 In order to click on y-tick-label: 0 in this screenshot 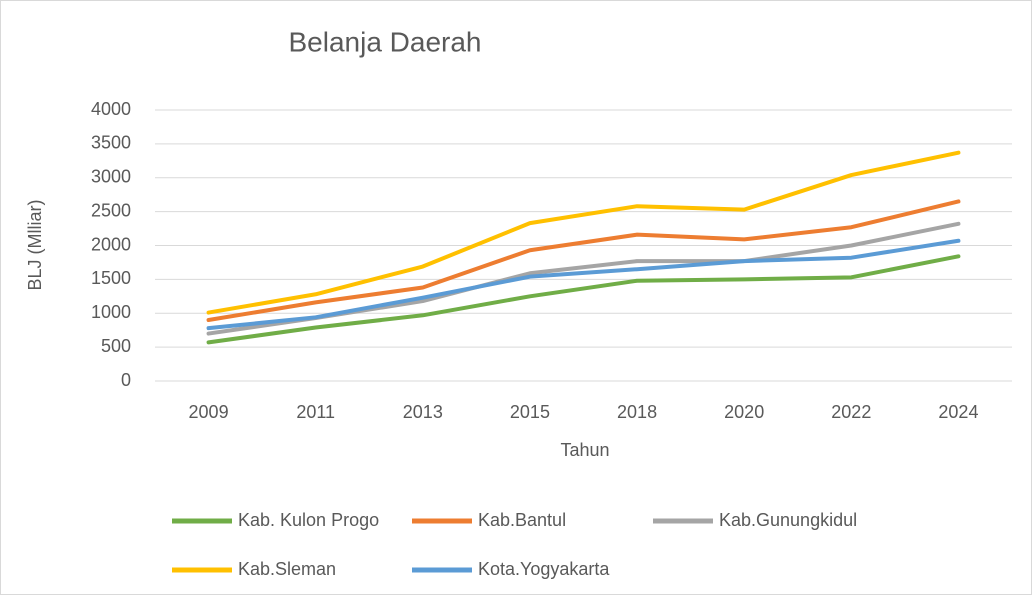, I will do `click(126, 380)`.